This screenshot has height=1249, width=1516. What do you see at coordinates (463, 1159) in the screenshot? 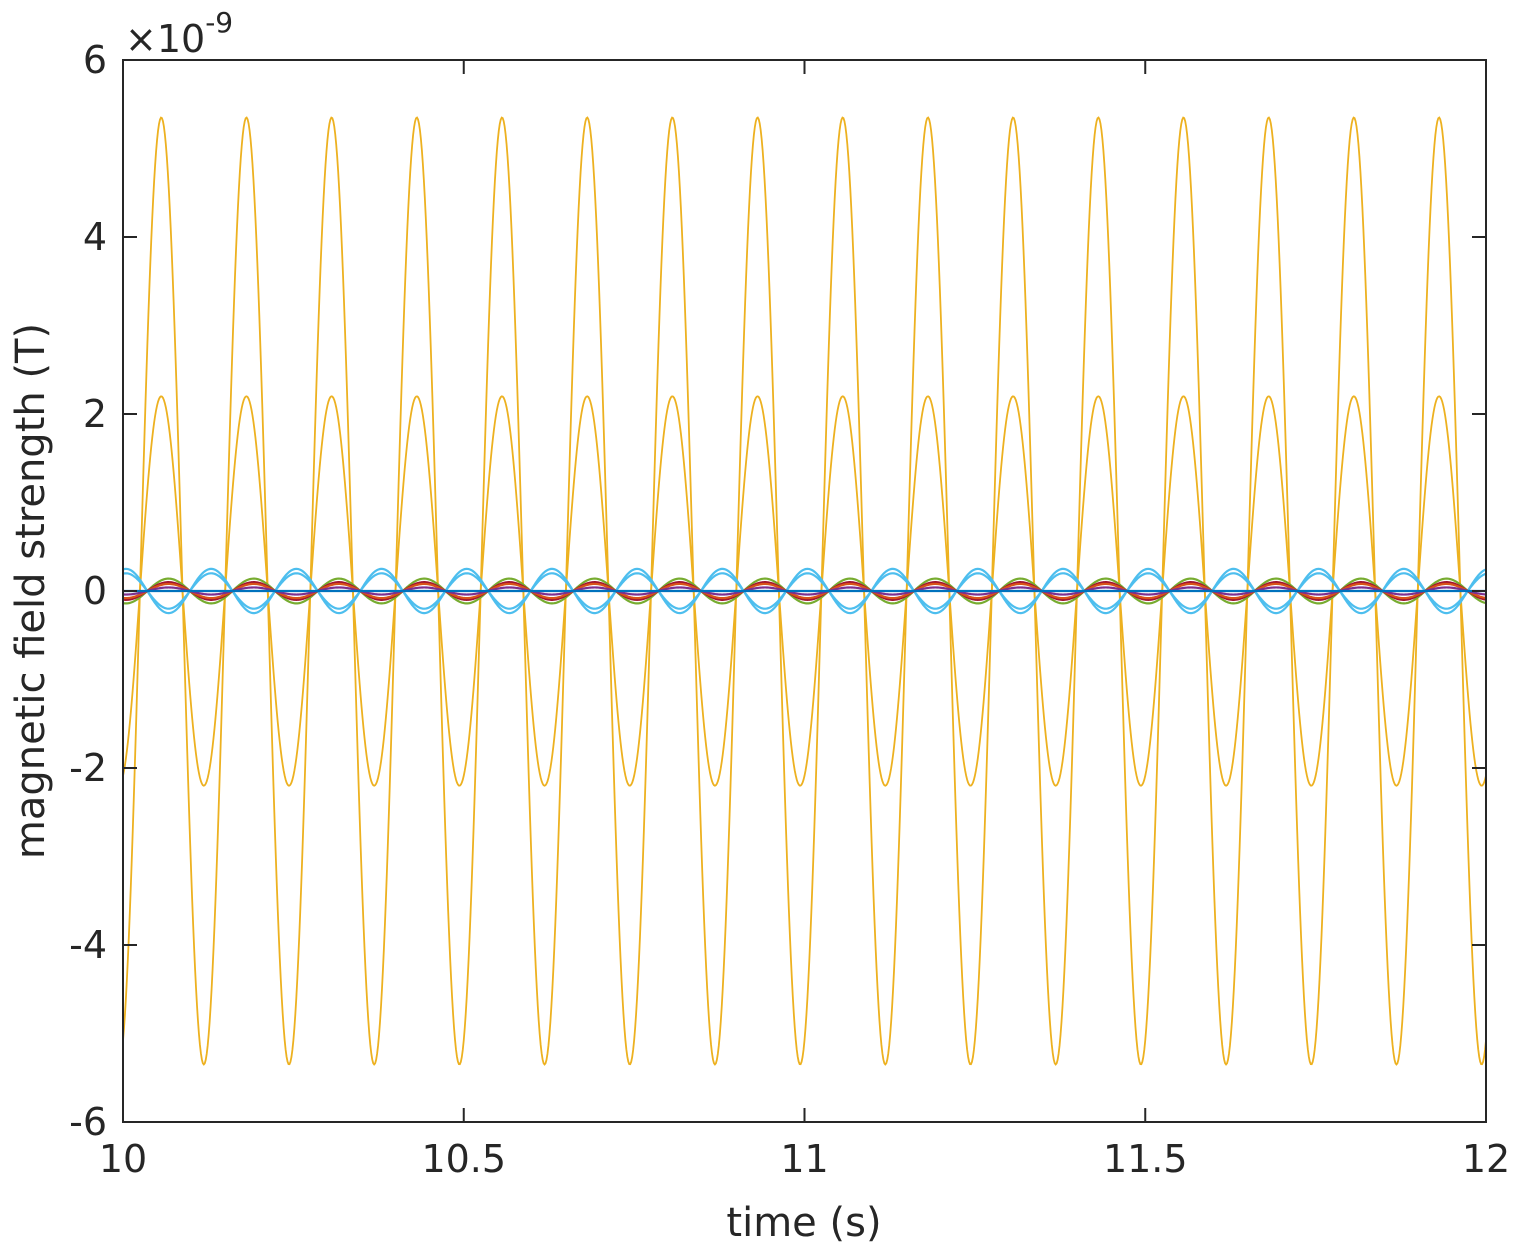
I see `x-tick-label-1: 10.5` at bounding box center [463, 1159].